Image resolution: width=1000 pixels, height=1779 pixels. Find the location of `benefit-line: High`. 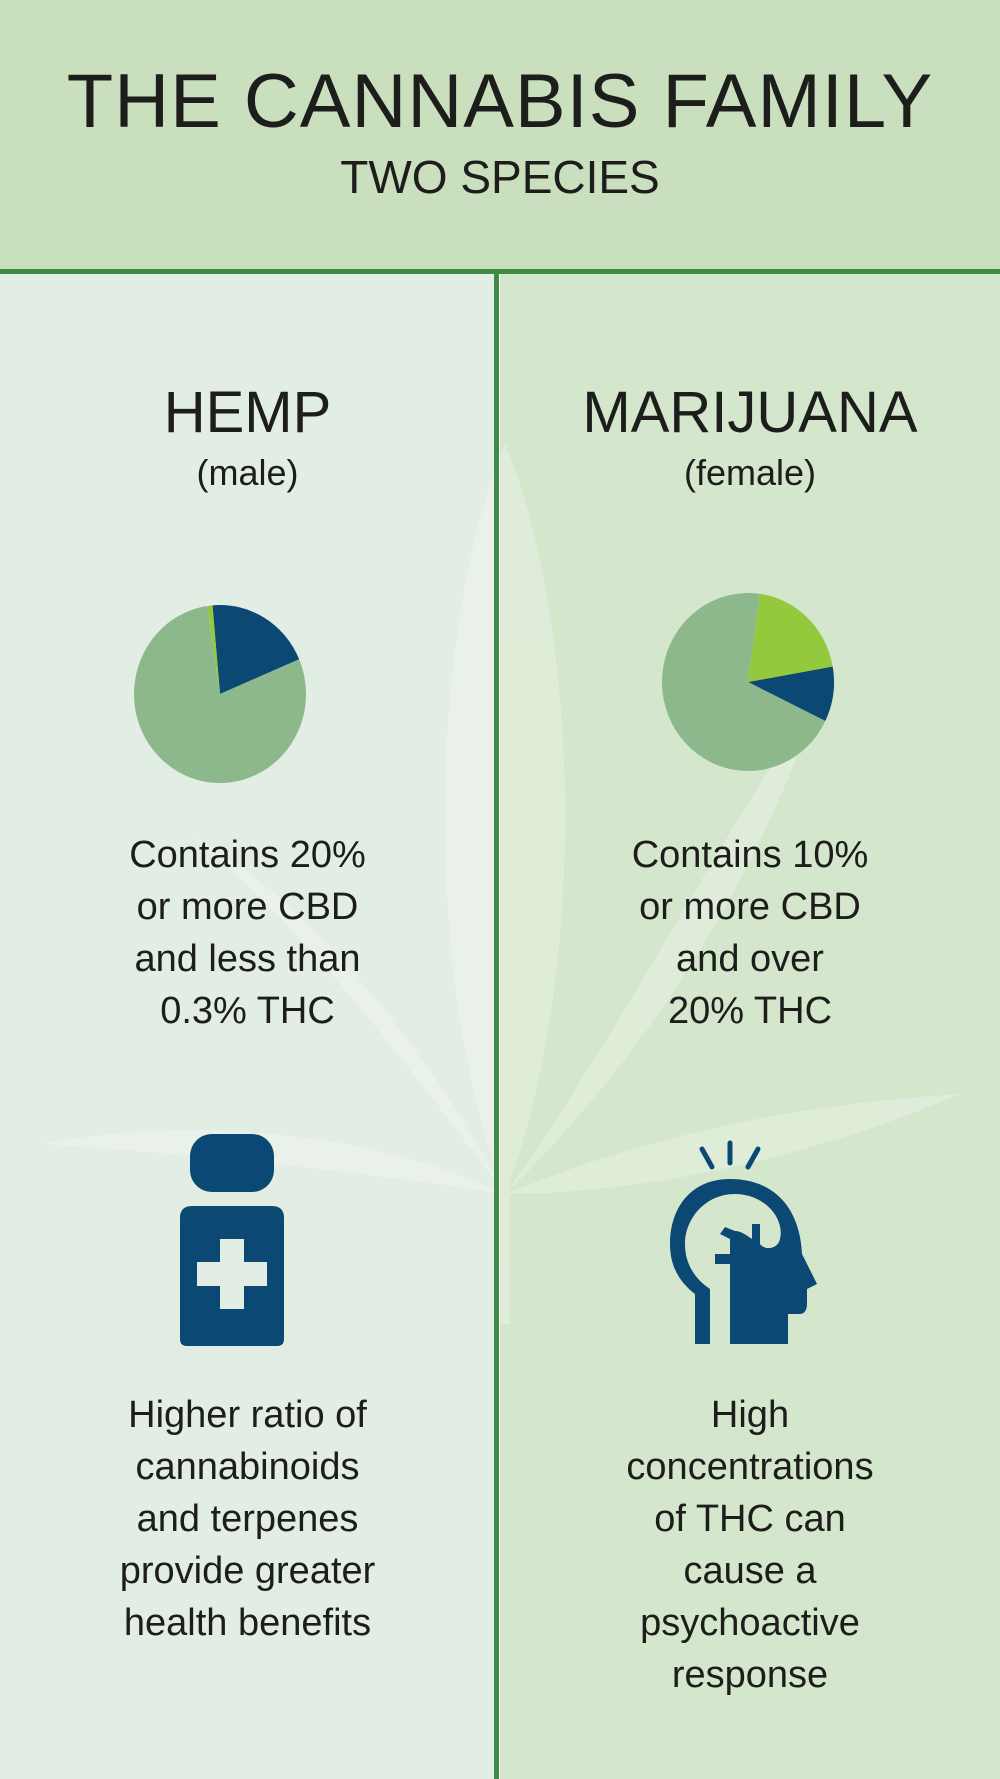

benefit-line: High is located at coordinates (750, 1415).